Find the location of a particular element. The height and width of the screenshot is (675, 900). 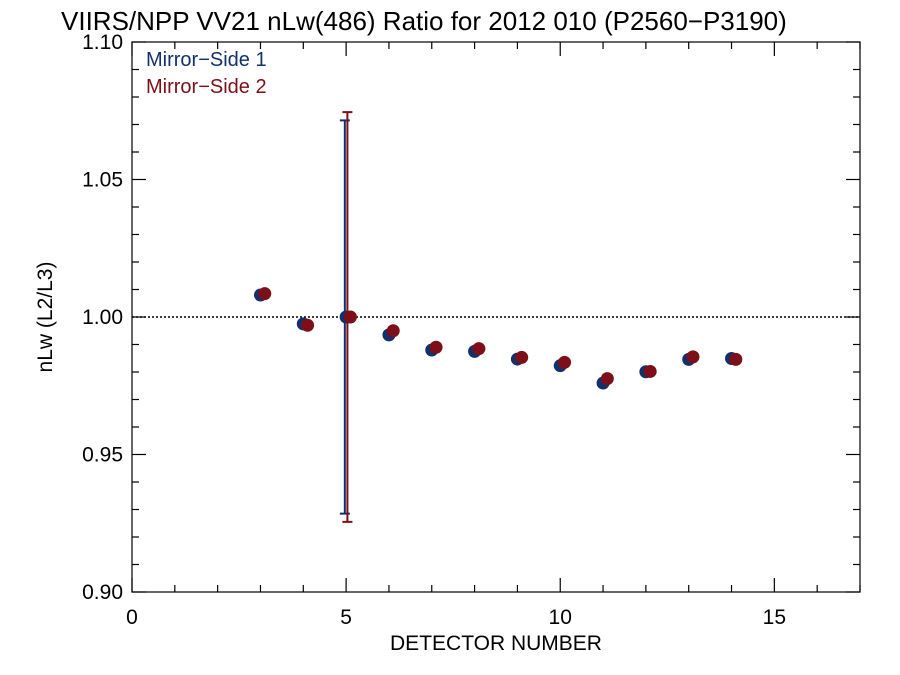

y-tick-label: 0.95 is located at coordinates (102, 455).